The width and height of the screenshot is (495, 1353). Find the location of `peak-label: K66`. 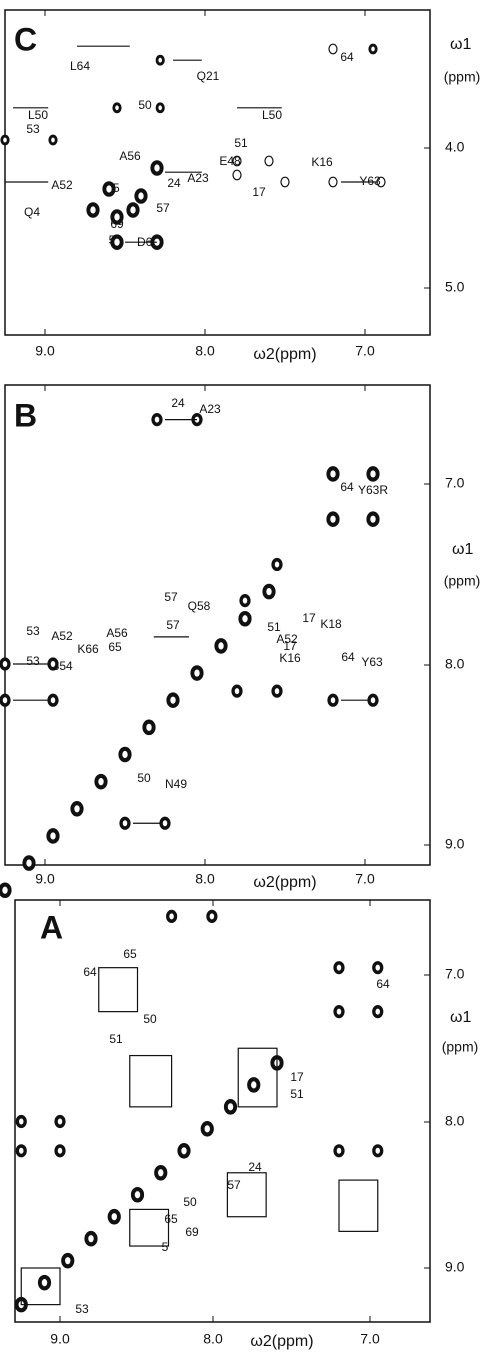

peak-label: K66 is located at coordinates (88, 649).